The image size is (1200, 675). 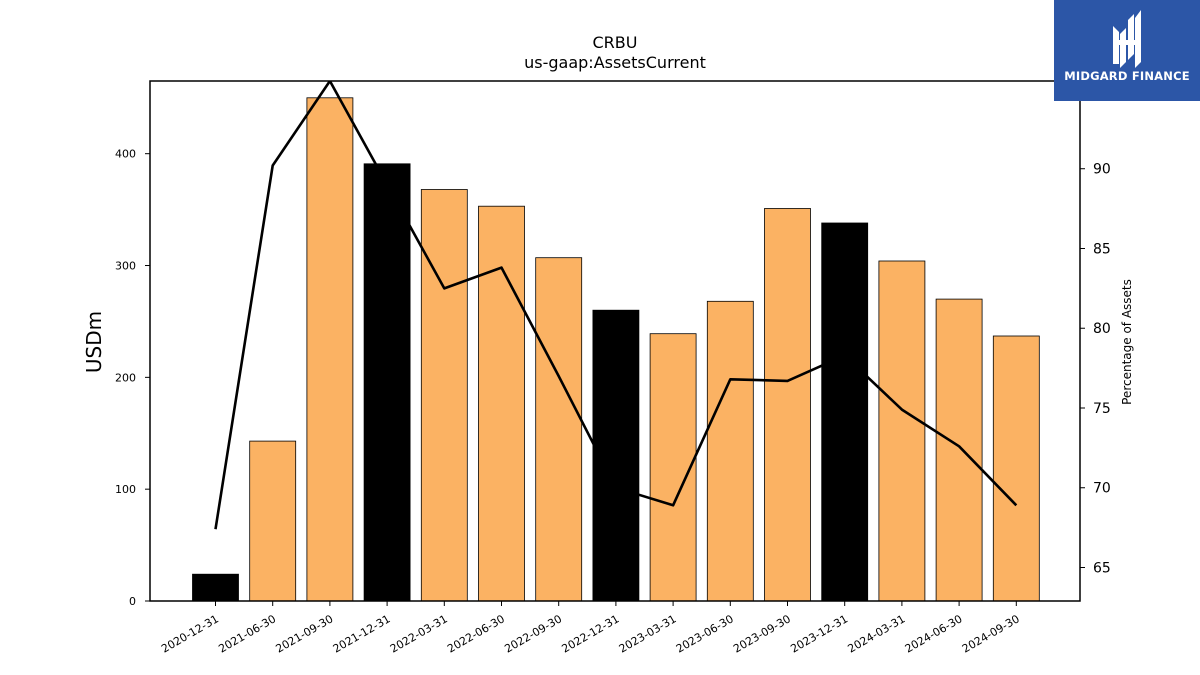 I want to click on x-tick-label: 2024-03-31, so click(x=877, y=633).